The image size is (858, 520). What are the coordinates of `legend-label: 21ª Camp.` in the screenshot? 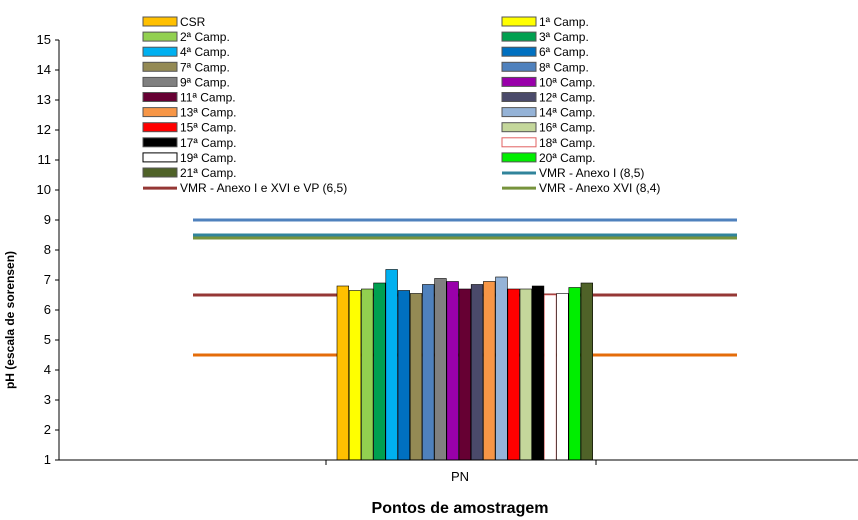 It's located at (208, 173).